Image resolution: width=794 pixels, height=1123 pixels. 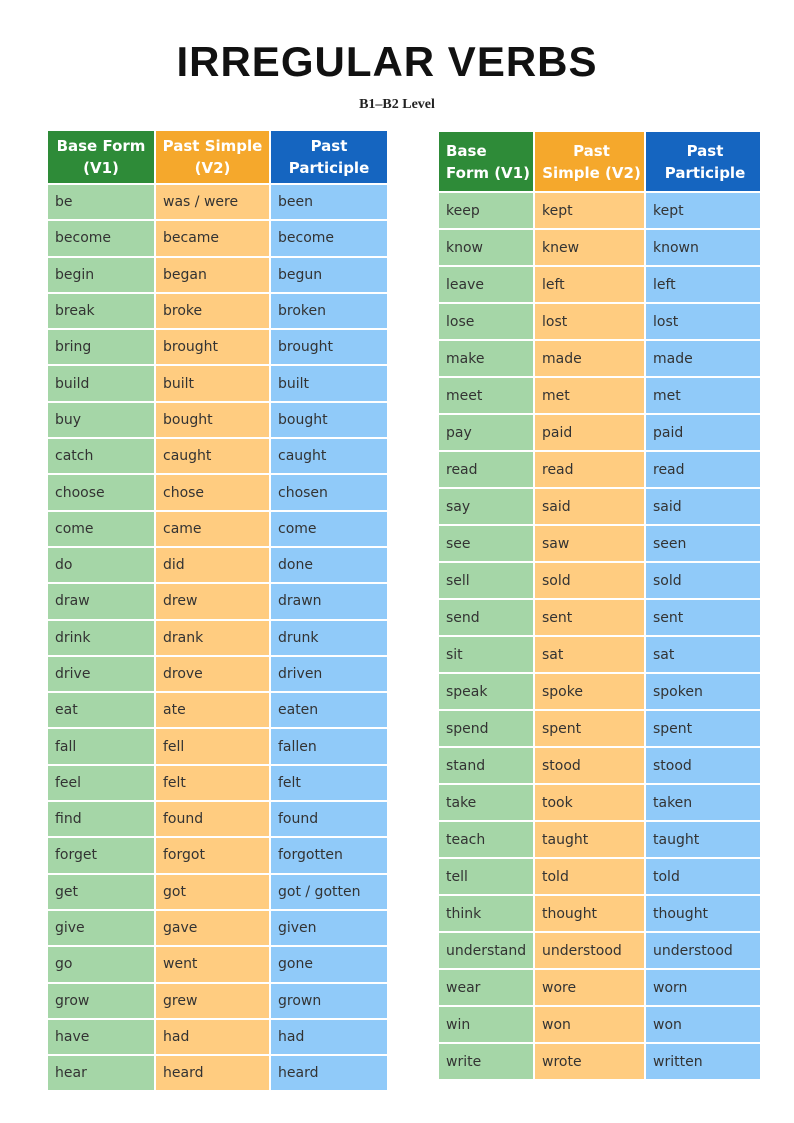 What do you see at coordinates (217, 1037) in the screenshot?
I see `table-row: have had had` at bounding box center [217, 1037].